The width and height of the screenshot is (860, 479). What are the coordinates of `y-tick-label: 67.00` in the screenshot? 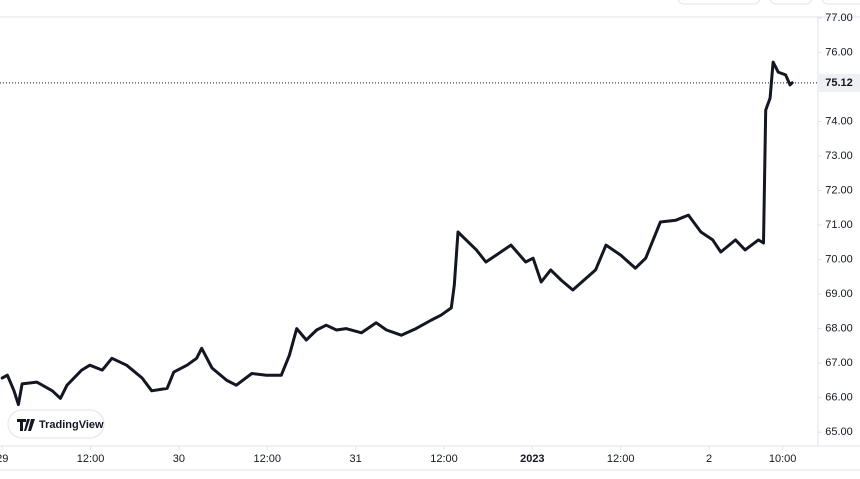 It's located at (839, 363).